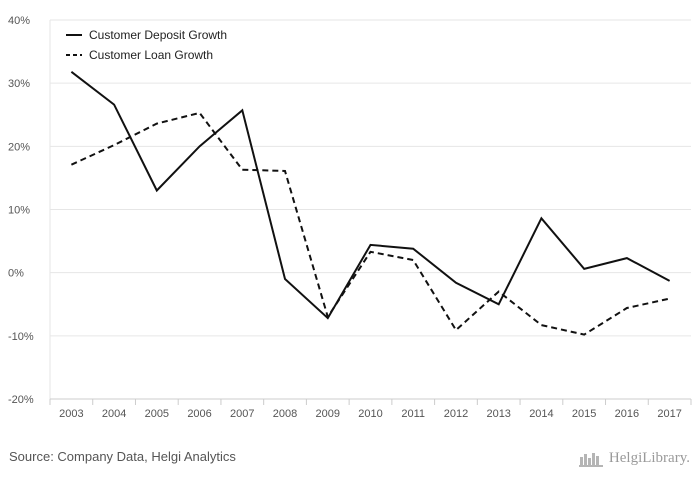 The width and height of the screenshot is (700, 488). I want to click on x-tick-label: 2013, so click(498, 414).